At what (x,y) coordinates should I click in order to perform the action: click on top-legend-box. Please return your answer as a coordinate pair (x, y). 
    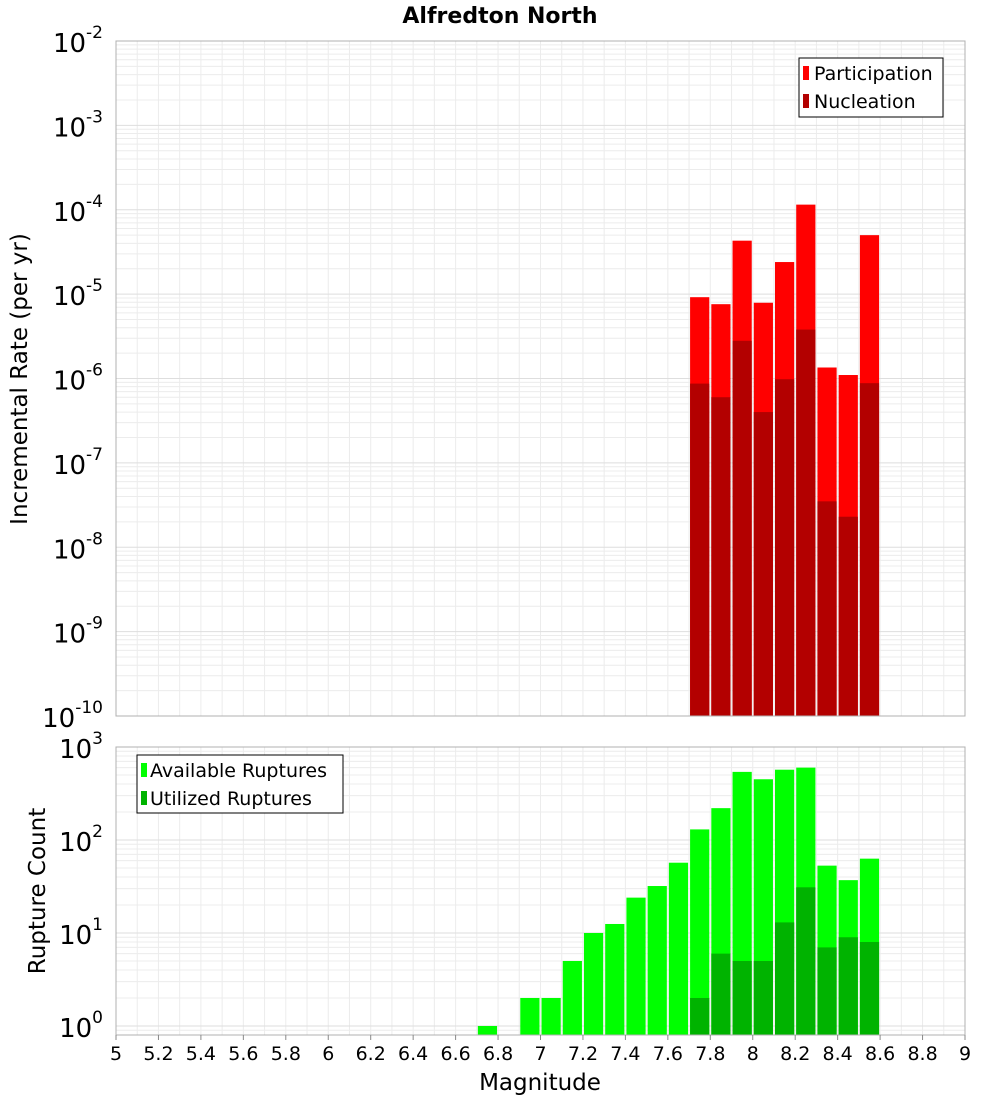
    Looking at the image, I should click on (871, 87).